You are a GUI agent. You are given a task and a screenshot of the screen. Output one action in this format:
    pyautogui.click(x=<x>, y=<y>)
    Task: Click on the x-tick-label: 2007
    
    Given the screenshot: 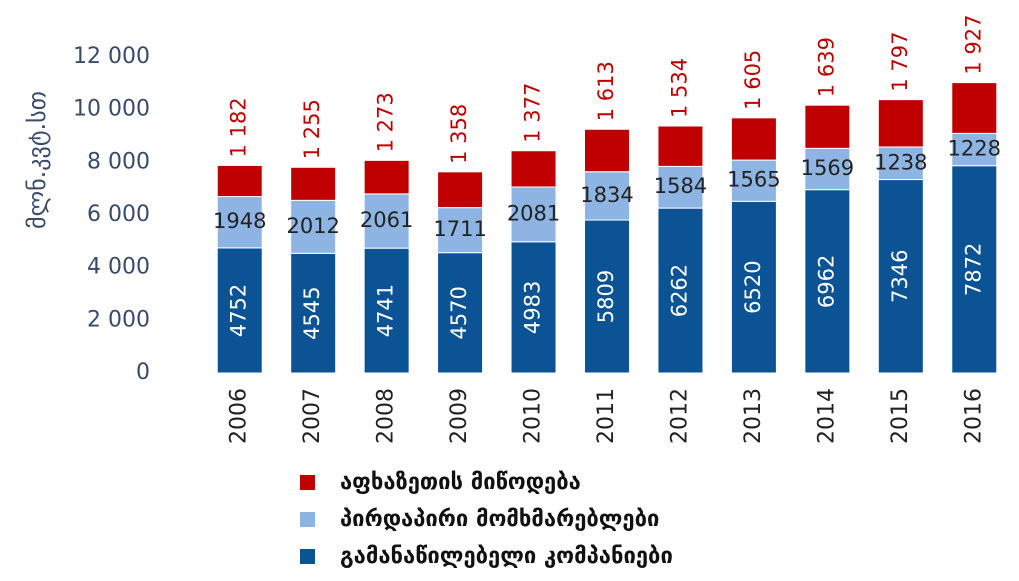 What is the action you would take?
    pyautogui.click(x=312, y=416)
    